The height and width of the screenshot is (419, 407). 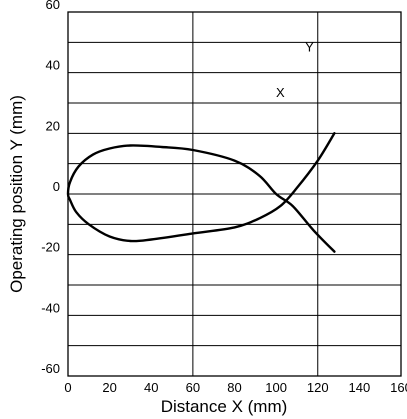 I want to click on y-tick-label: 40, so click(x=53, y=65).